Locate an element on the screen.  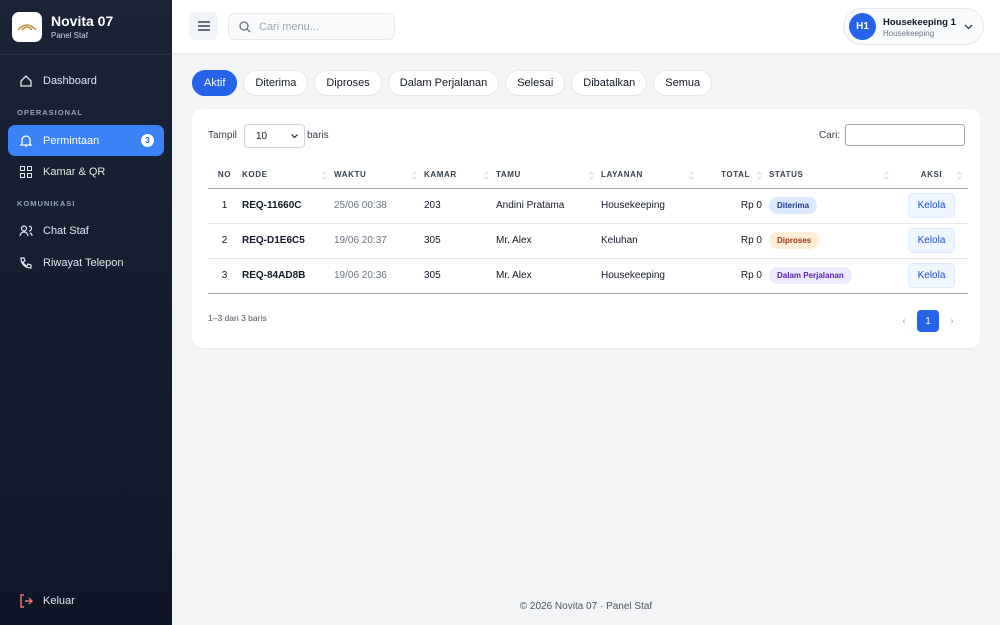
table-cell: 19/06 20:36 is located at coordinates (378, 276).